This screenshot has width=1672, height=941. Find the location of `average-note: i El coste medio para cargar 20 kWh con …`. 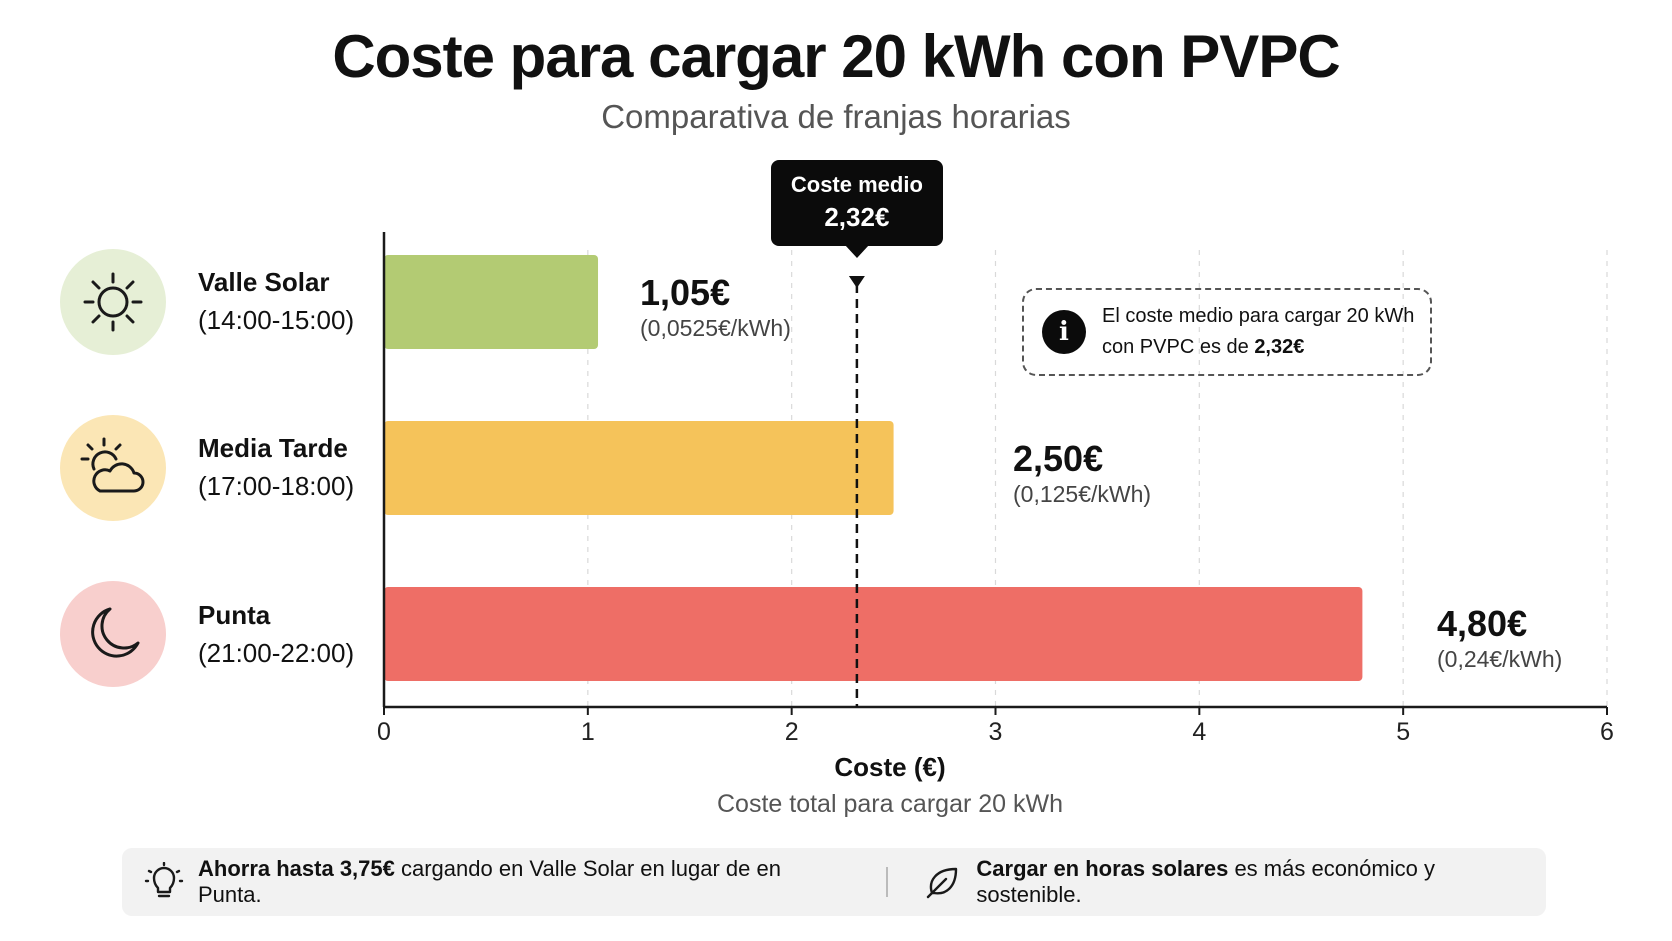

average-note: i El coste medio para cargar 20 kWh con … is located at coordinates (1227, 332).